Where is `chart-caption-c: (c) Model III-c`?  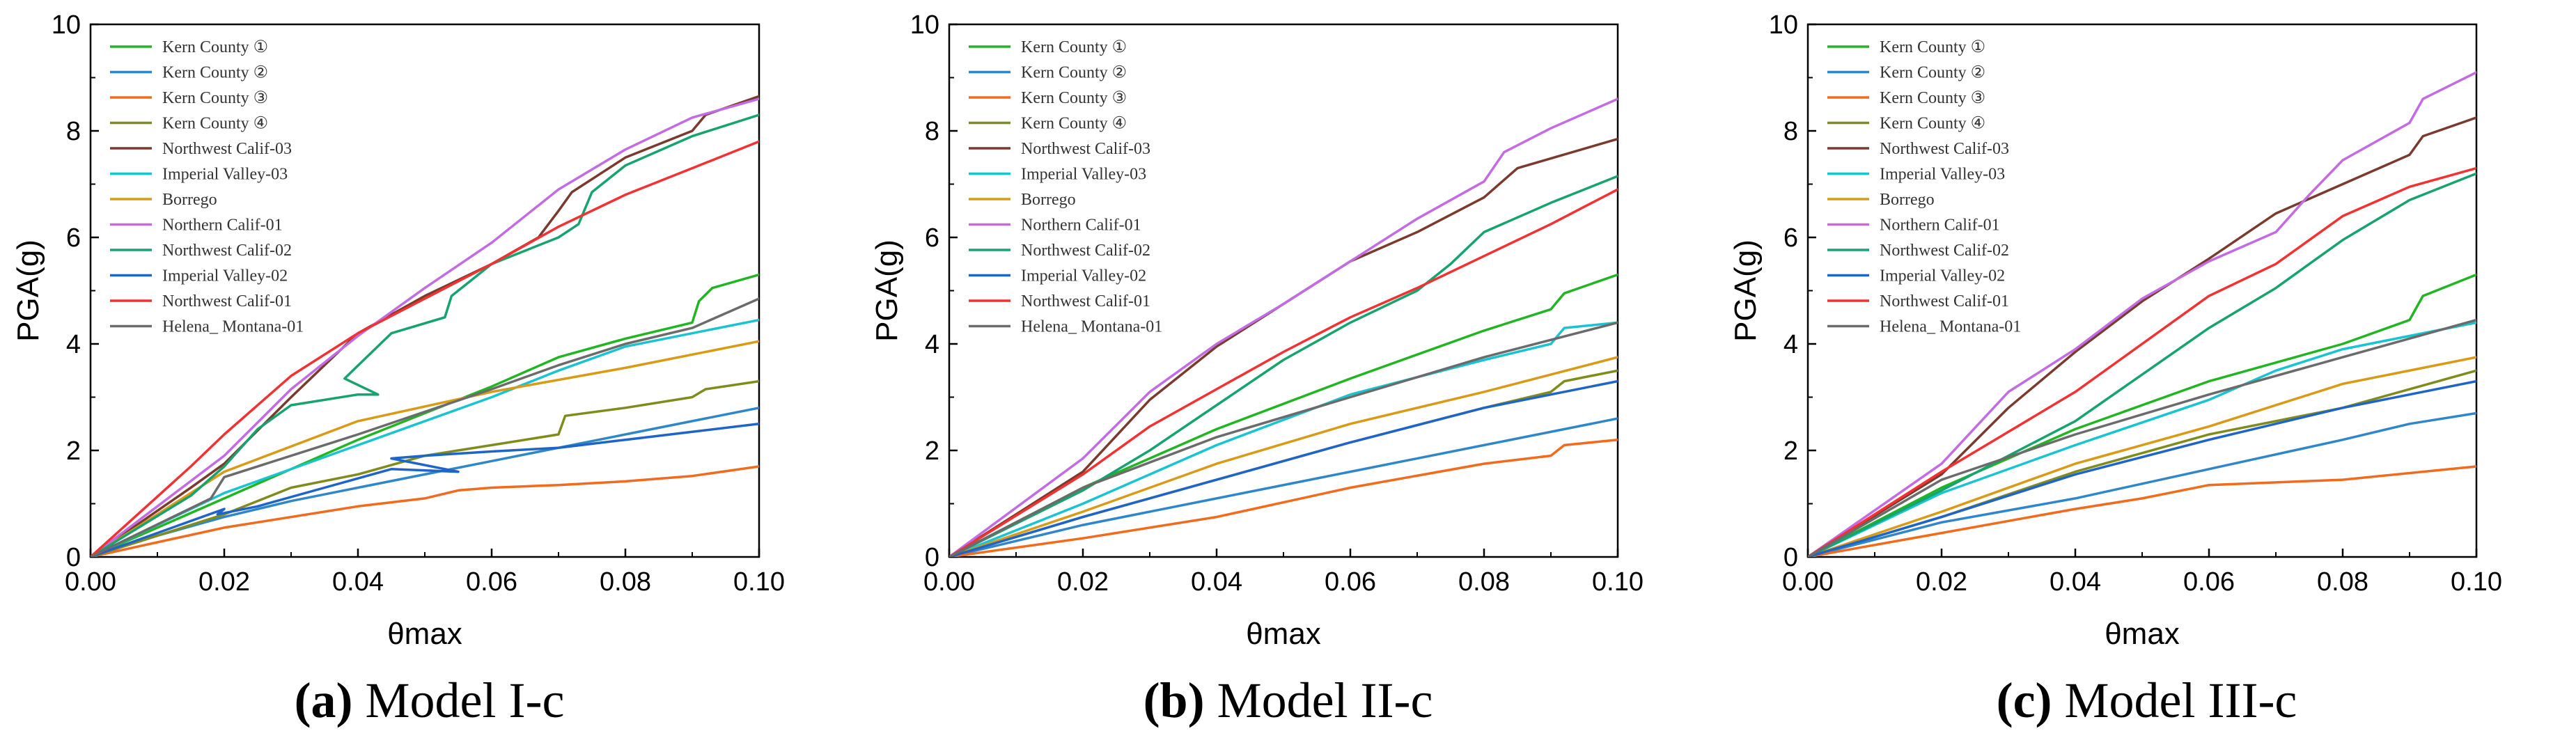
chart-caption-c: (c) Model III-c is located at coordinates (2146, 701).